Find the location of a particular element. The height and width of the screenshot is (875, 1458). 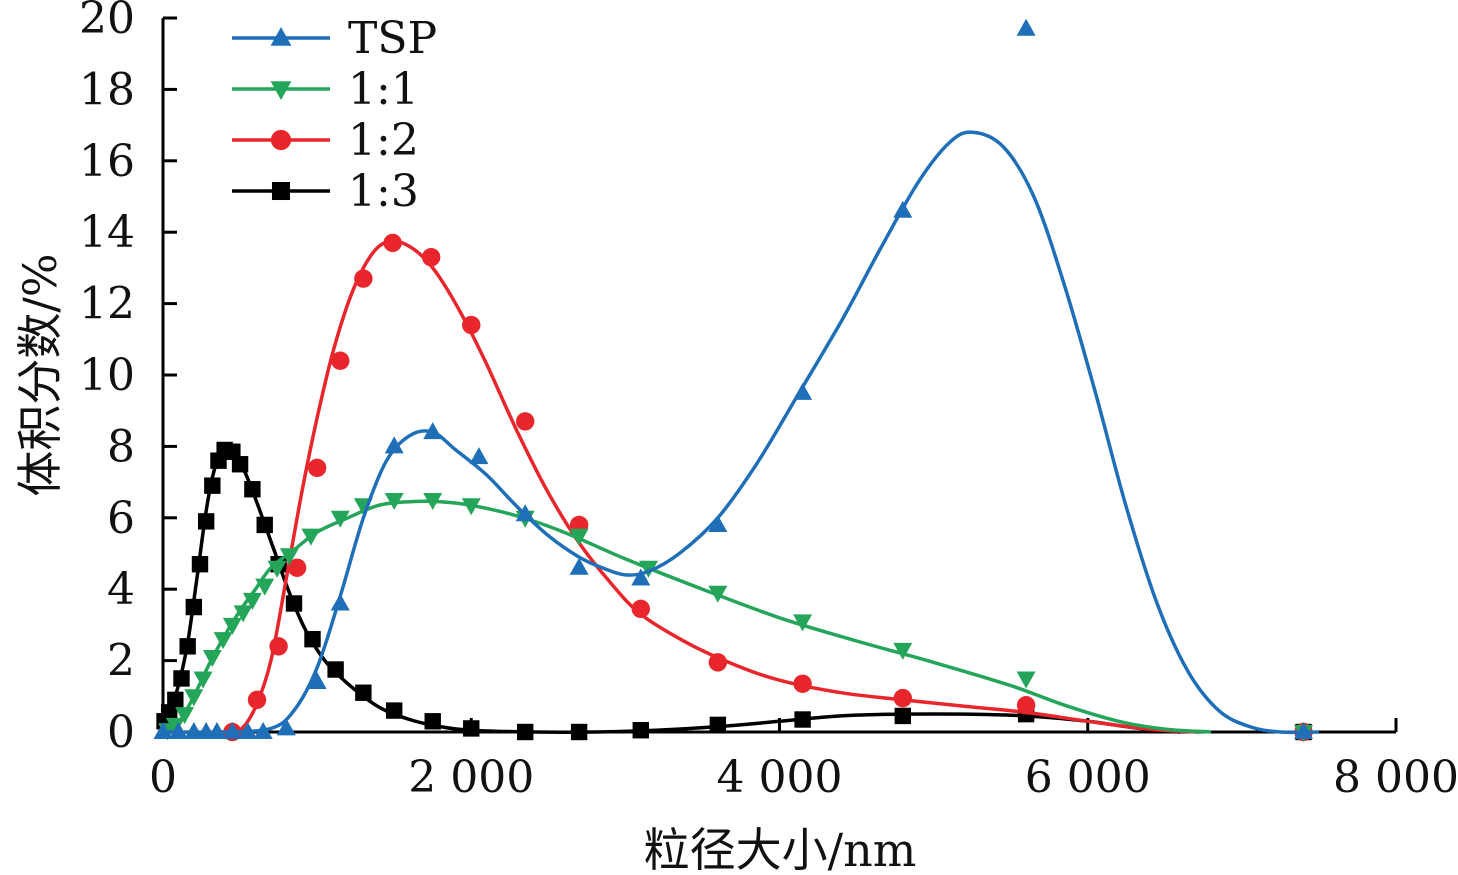

legend-item: 1:1 is located at coordinates (325, 89).